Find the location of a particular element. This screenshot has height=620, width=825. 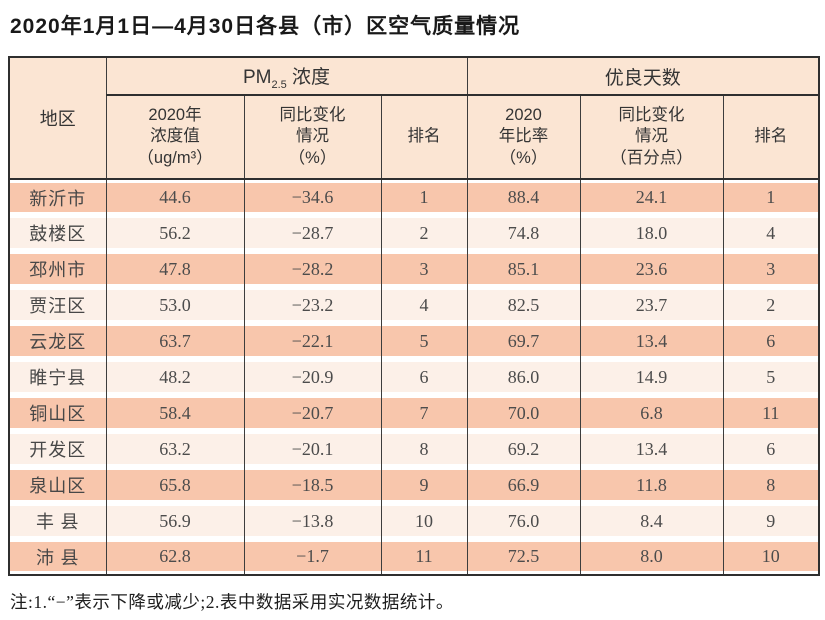

pm25-label-suffix: 浓度 is located at coordinates (308, 77).